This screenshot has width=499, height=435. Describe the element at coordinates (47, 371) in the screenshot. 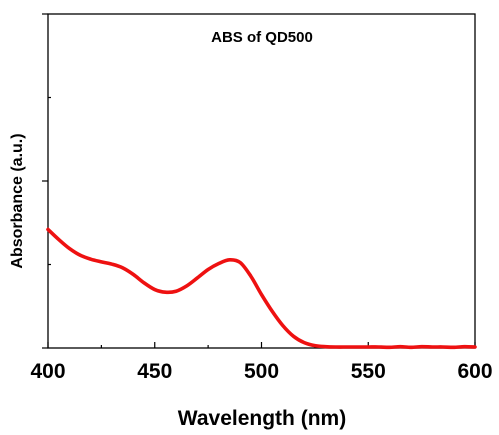

I see `x-tick-label: 400` at that location.